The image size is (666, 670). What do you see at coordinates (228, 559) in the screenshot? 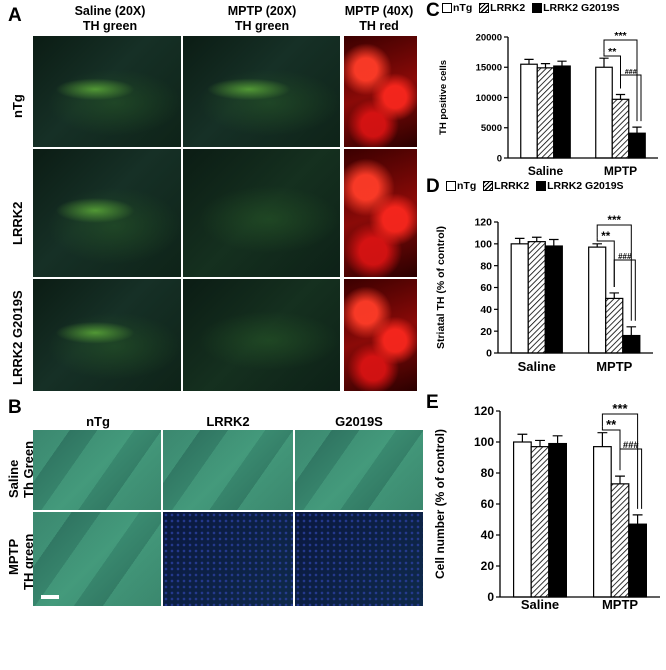
I see `micrograph-b-lrrk2-mptp` at bounding box center [228, 559].